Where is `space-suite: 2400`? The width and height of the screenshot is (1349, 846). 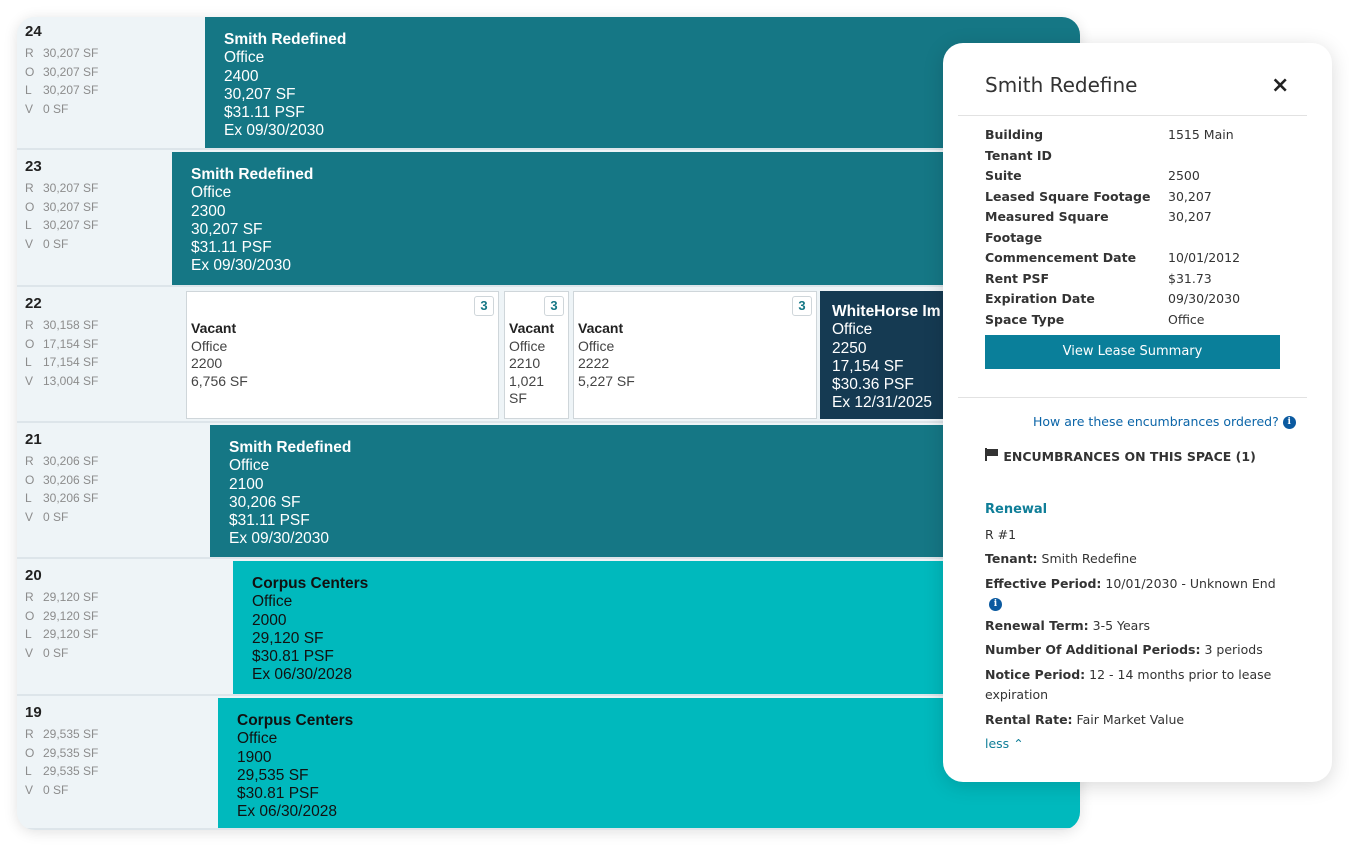
space-suite: 2400 is located at coordinates (241, 76).